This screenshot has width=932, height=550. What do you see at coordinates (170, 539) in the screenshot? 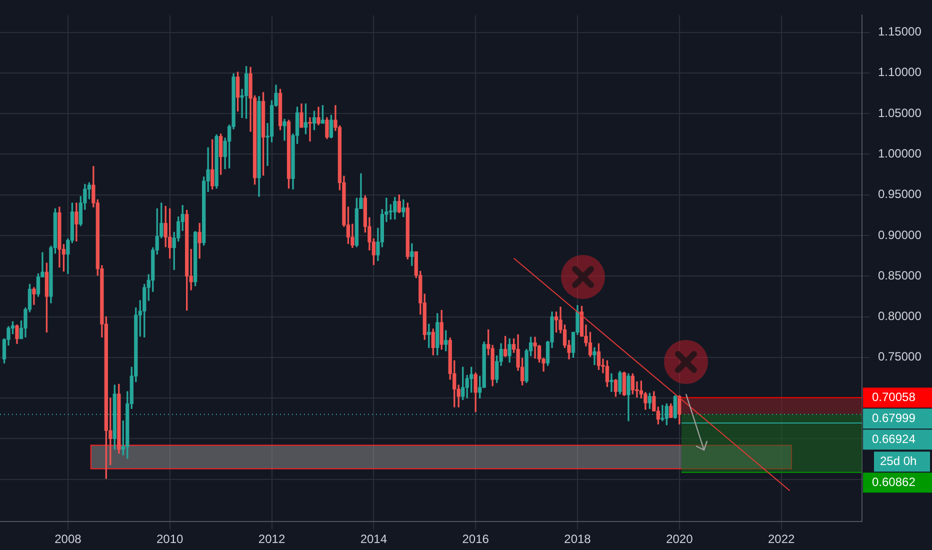
I see `x-tick-label: 2010` at bounding box center [170, 539].